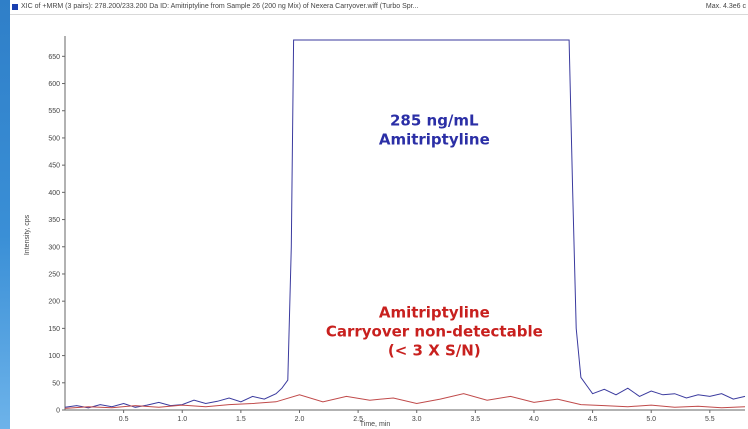  What do you see at coordinates (54, 138) in the screenshot?
I see `y-tick-label: 500` at bounding box center [54, 138].